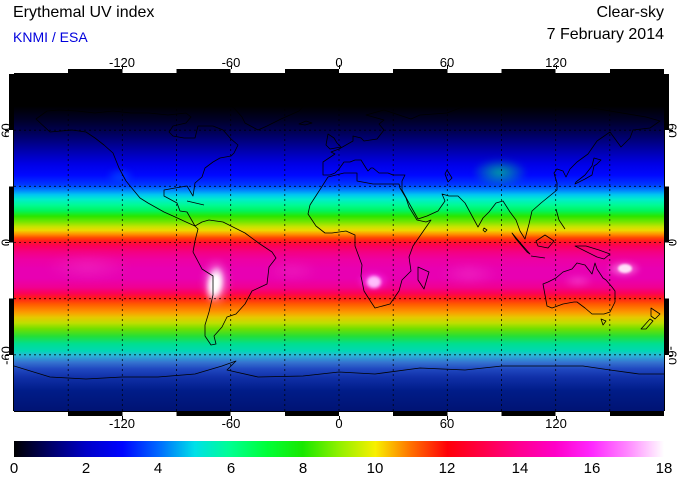 Image resolution: width=678 pixels, height=480 pixels. I want to click on map-frame-right, so click(666, 242).